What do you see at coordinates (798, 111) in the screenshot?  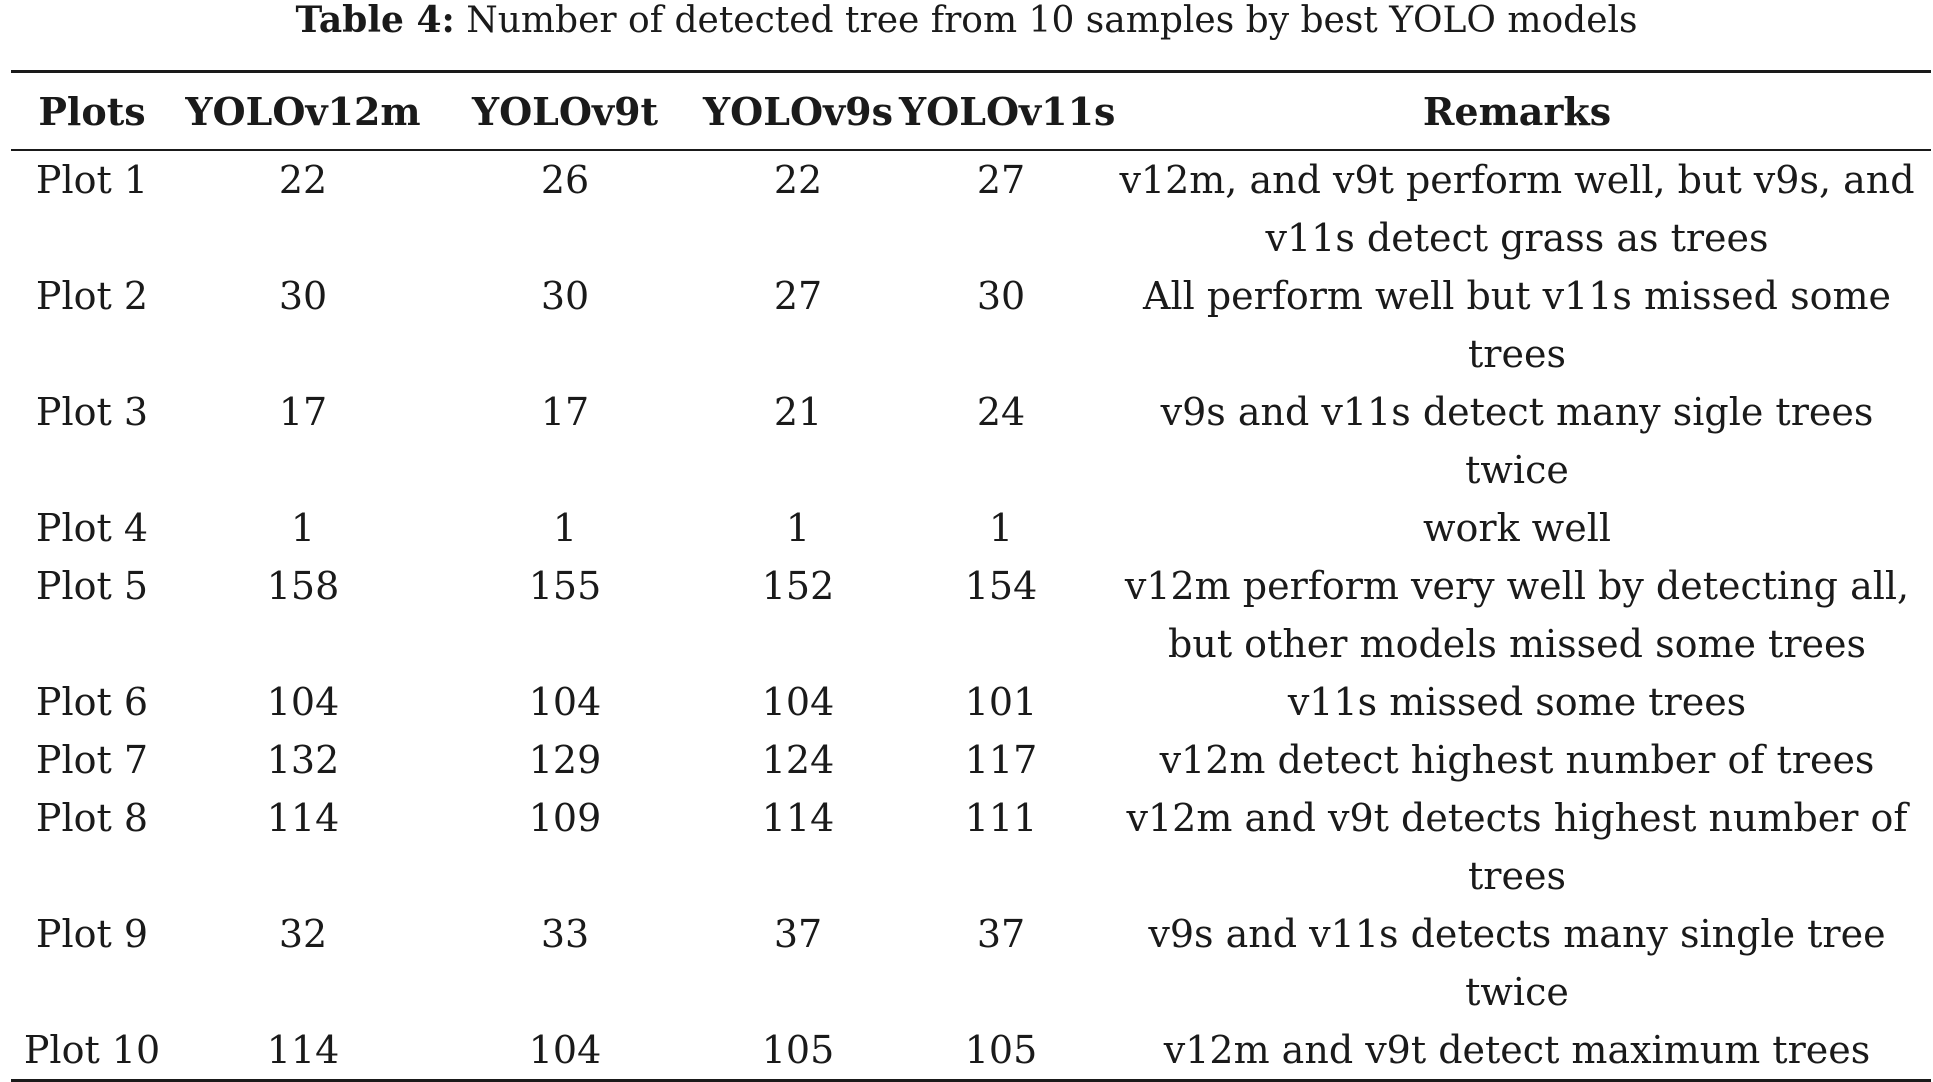 I see `header-yolov9s: YOLOv9s` at bounding box center [798, 111].